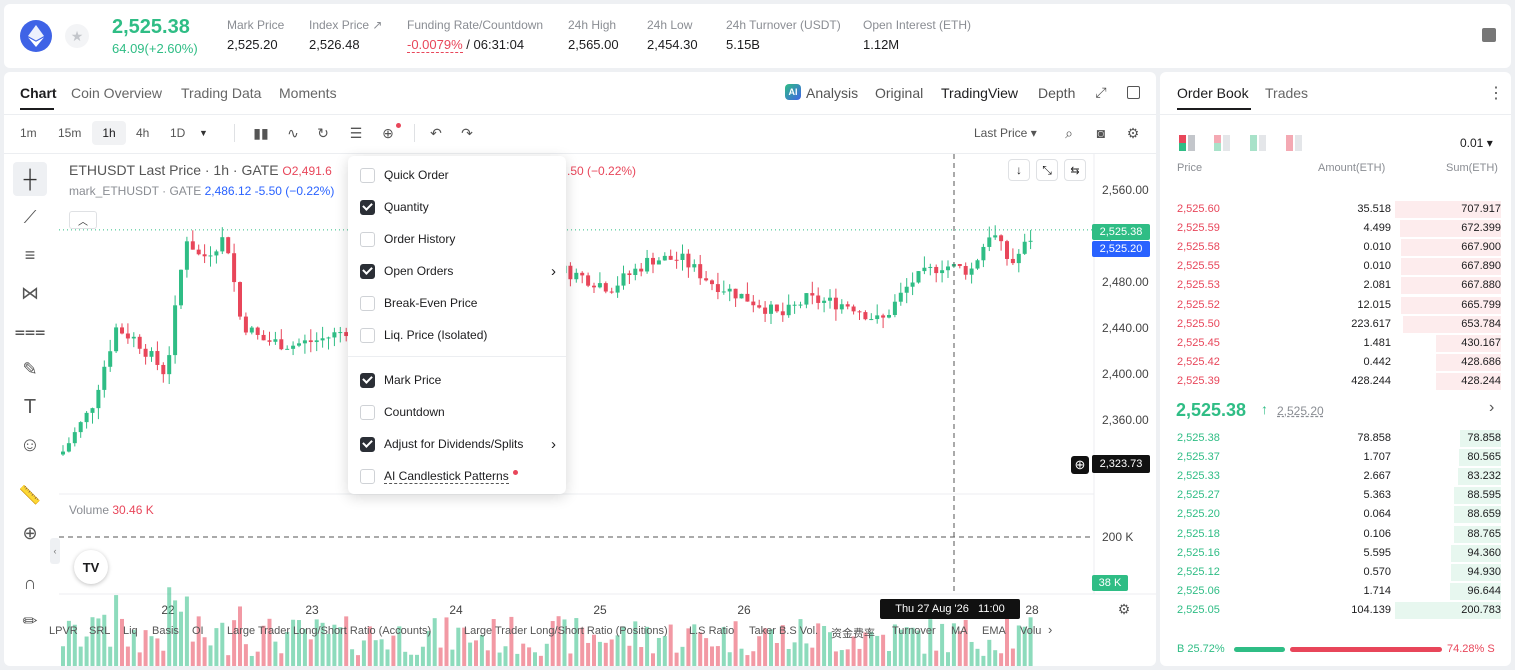 Image resolution: width=1515 pixels, height=670 pixels. What do you see at coordinates (458, 412) in the screenshot?
I see `menu-item-countdown: Countdown` at bounding box center [458, 412].